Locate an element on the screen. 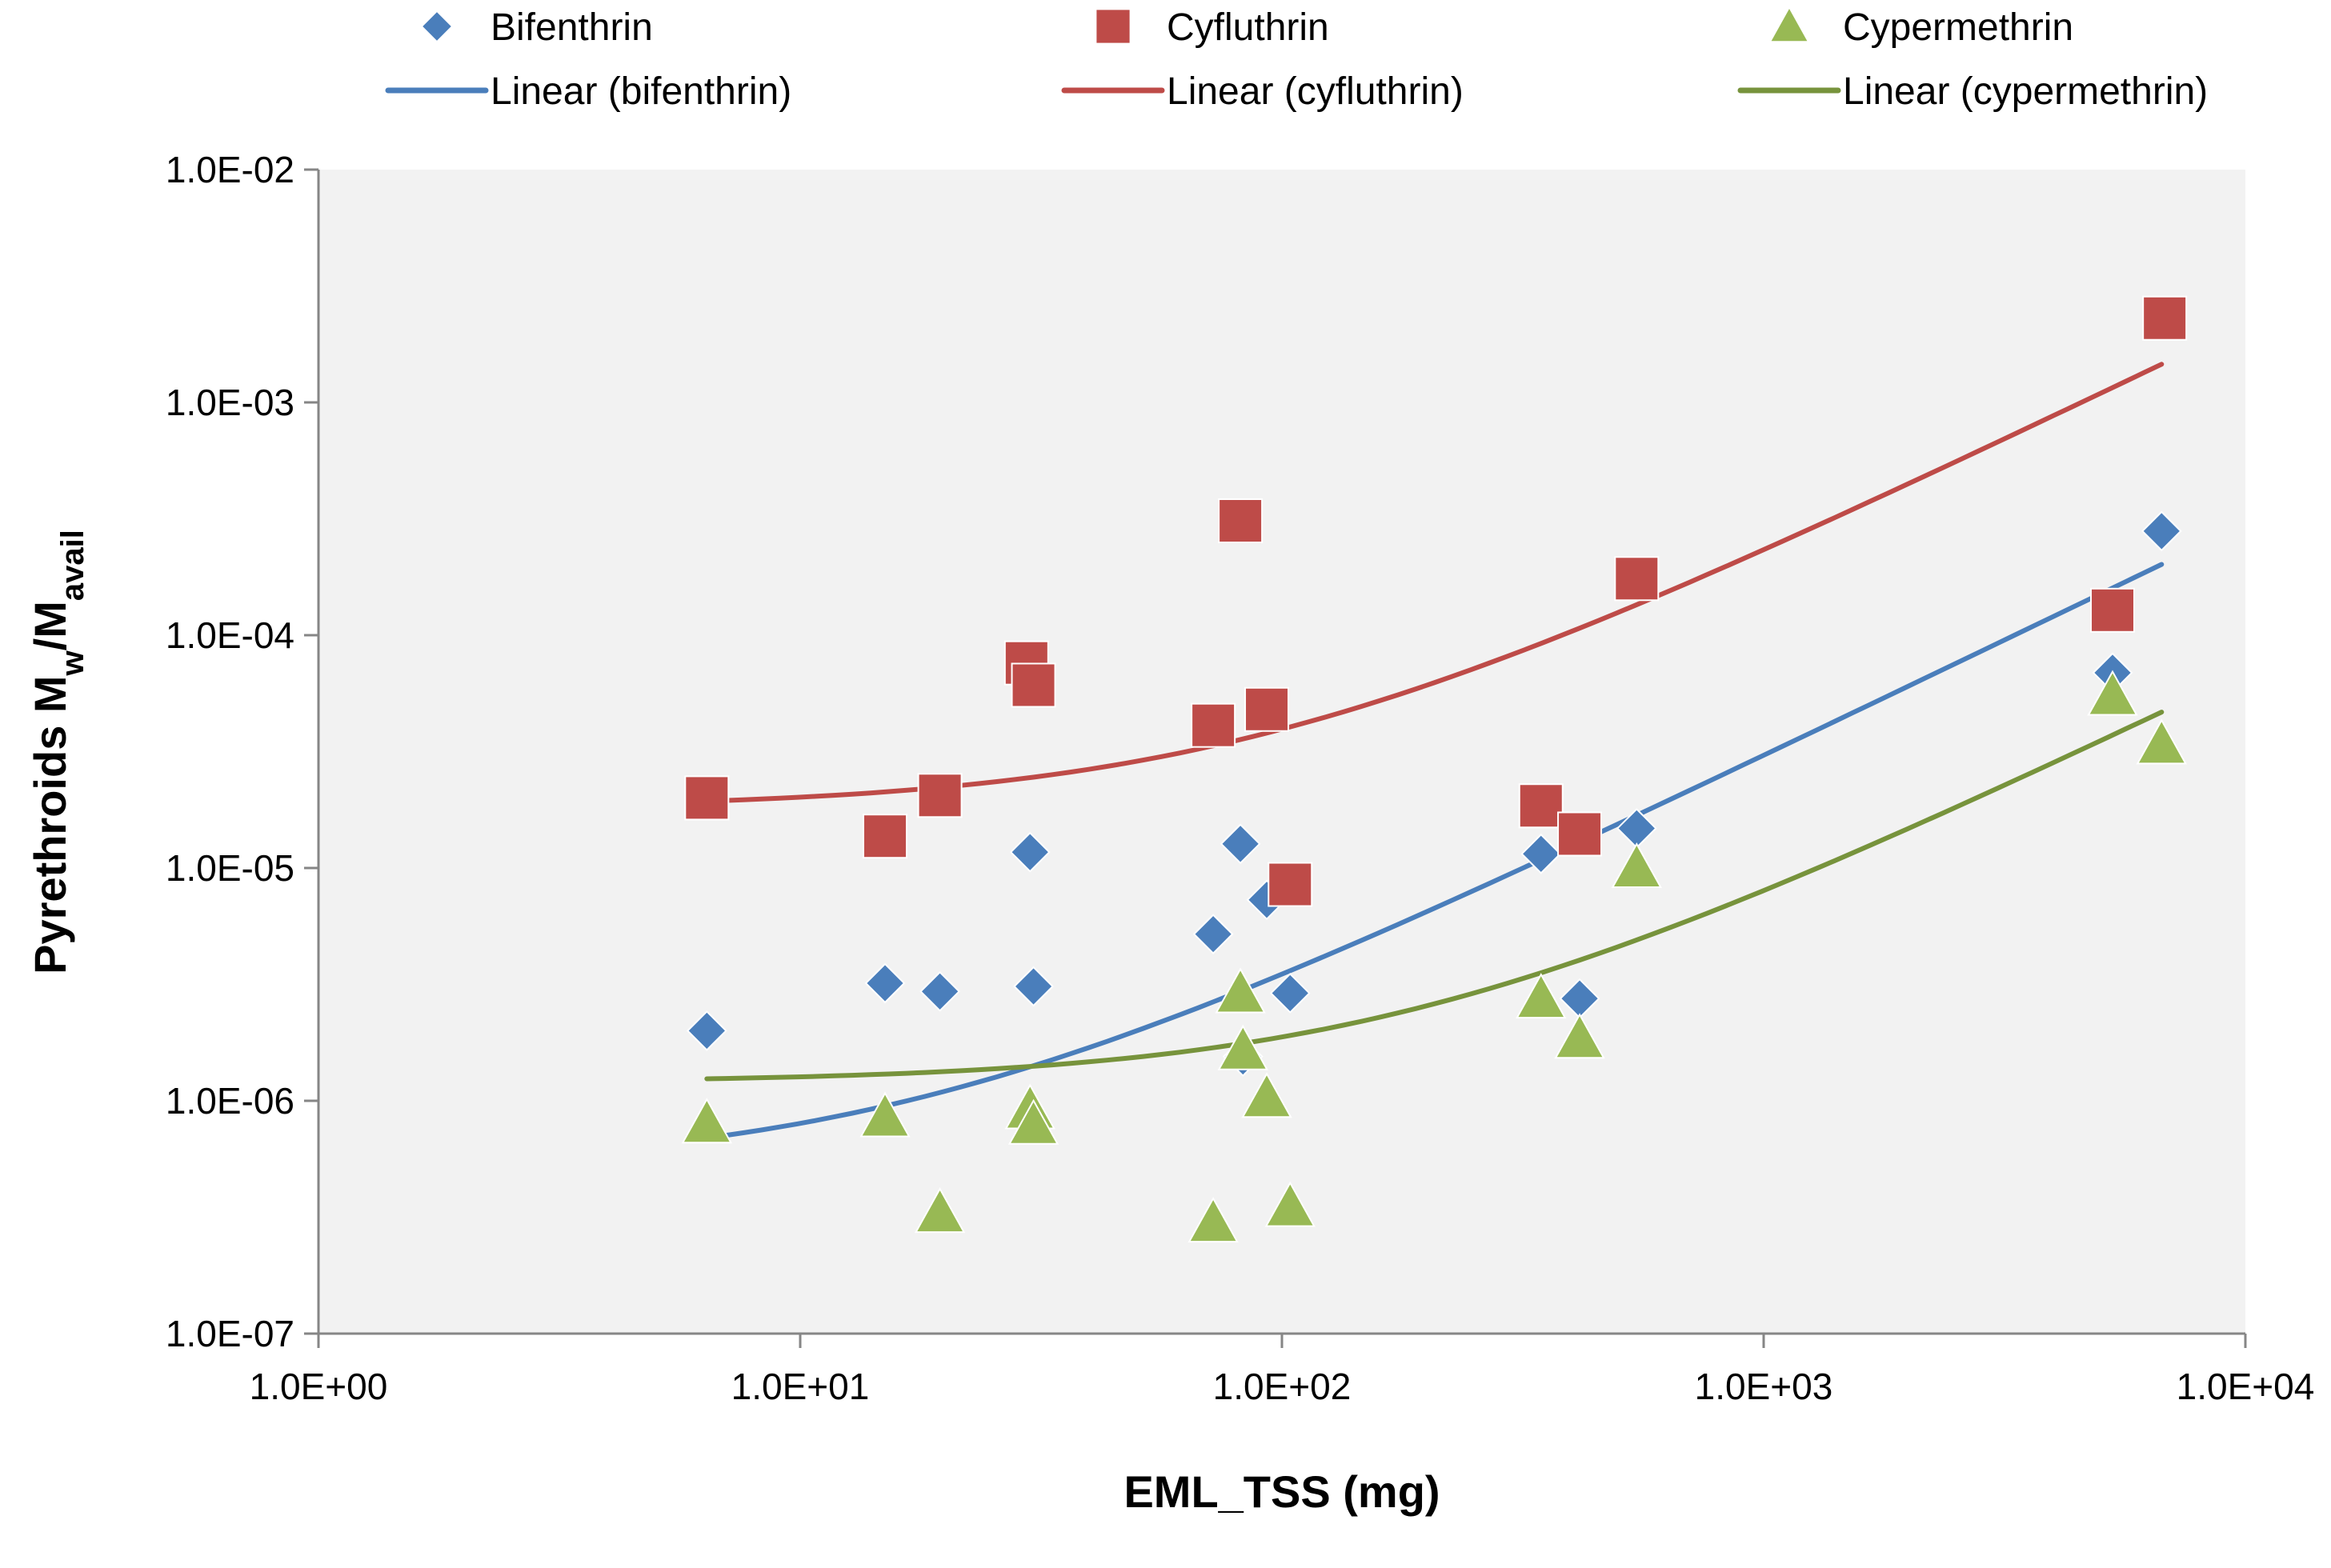 The width and height of the screenshot is (2331, 1568). y-tick-label: 1.0E-03 is located at coordinates (230, 402).